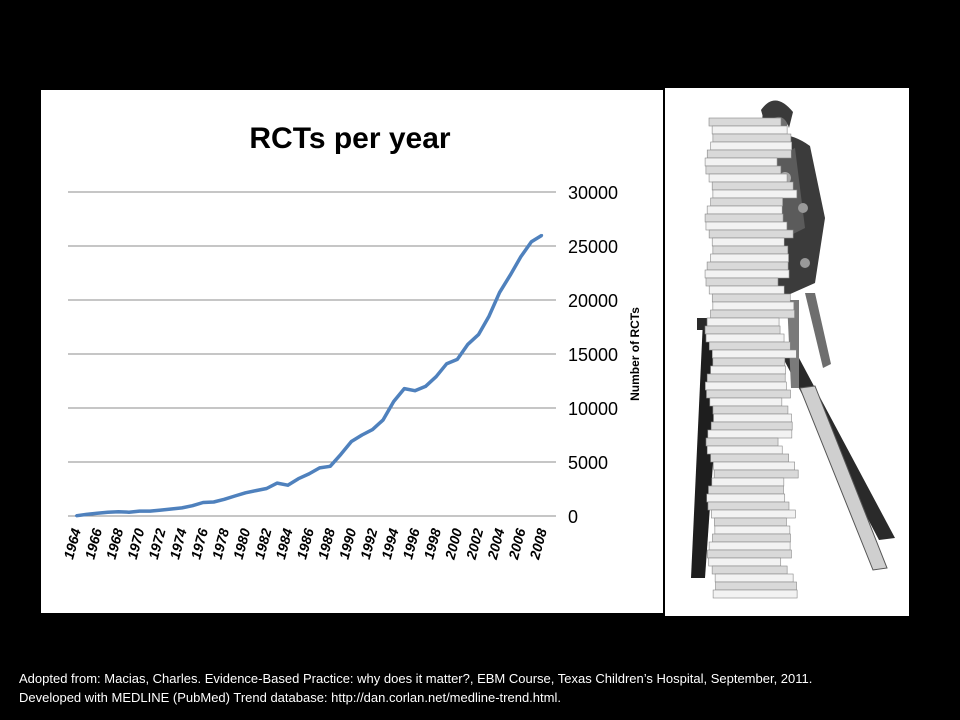 The height and width of the screenshot is (720, 960). I want to click on x-tick-label: 2000, so click(453, 543).